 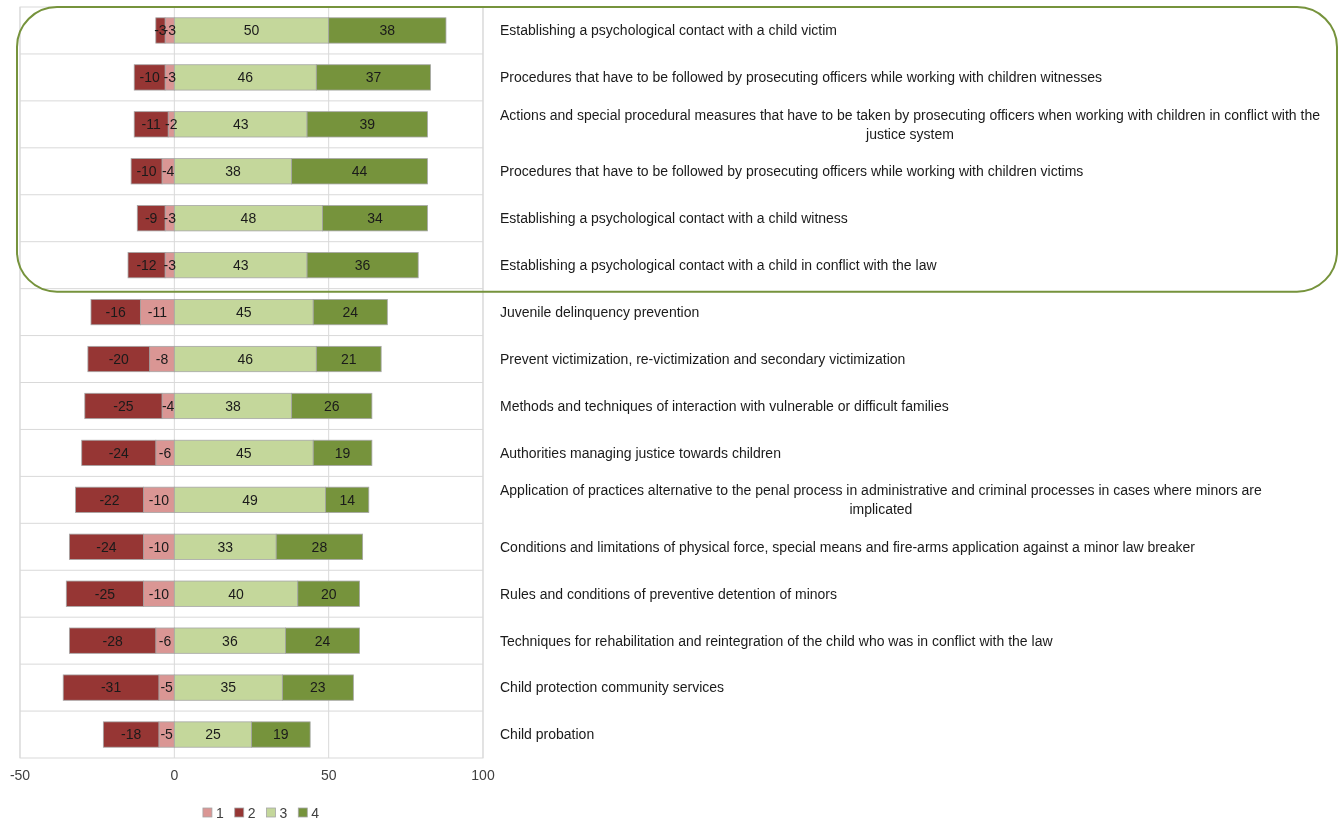 What do you see at coordinates (111, 687) in the screenshot?
I see `data-label: -31` at bounding box center [111, 687].